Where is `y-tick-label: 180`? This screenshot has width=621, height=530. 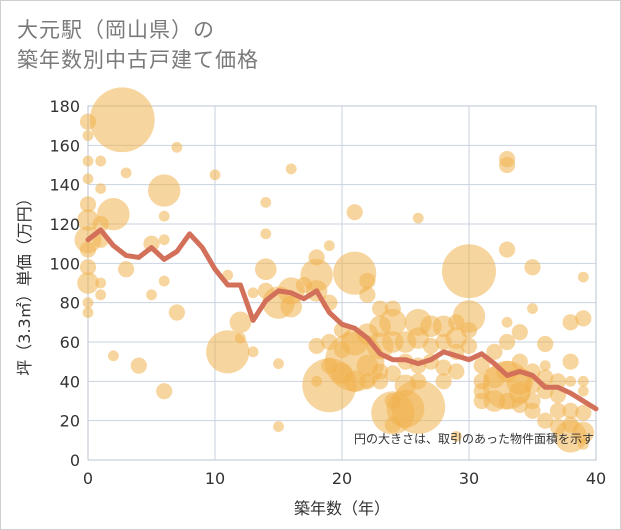
y-tick-label: 180 is located at coordinates (64, 106).